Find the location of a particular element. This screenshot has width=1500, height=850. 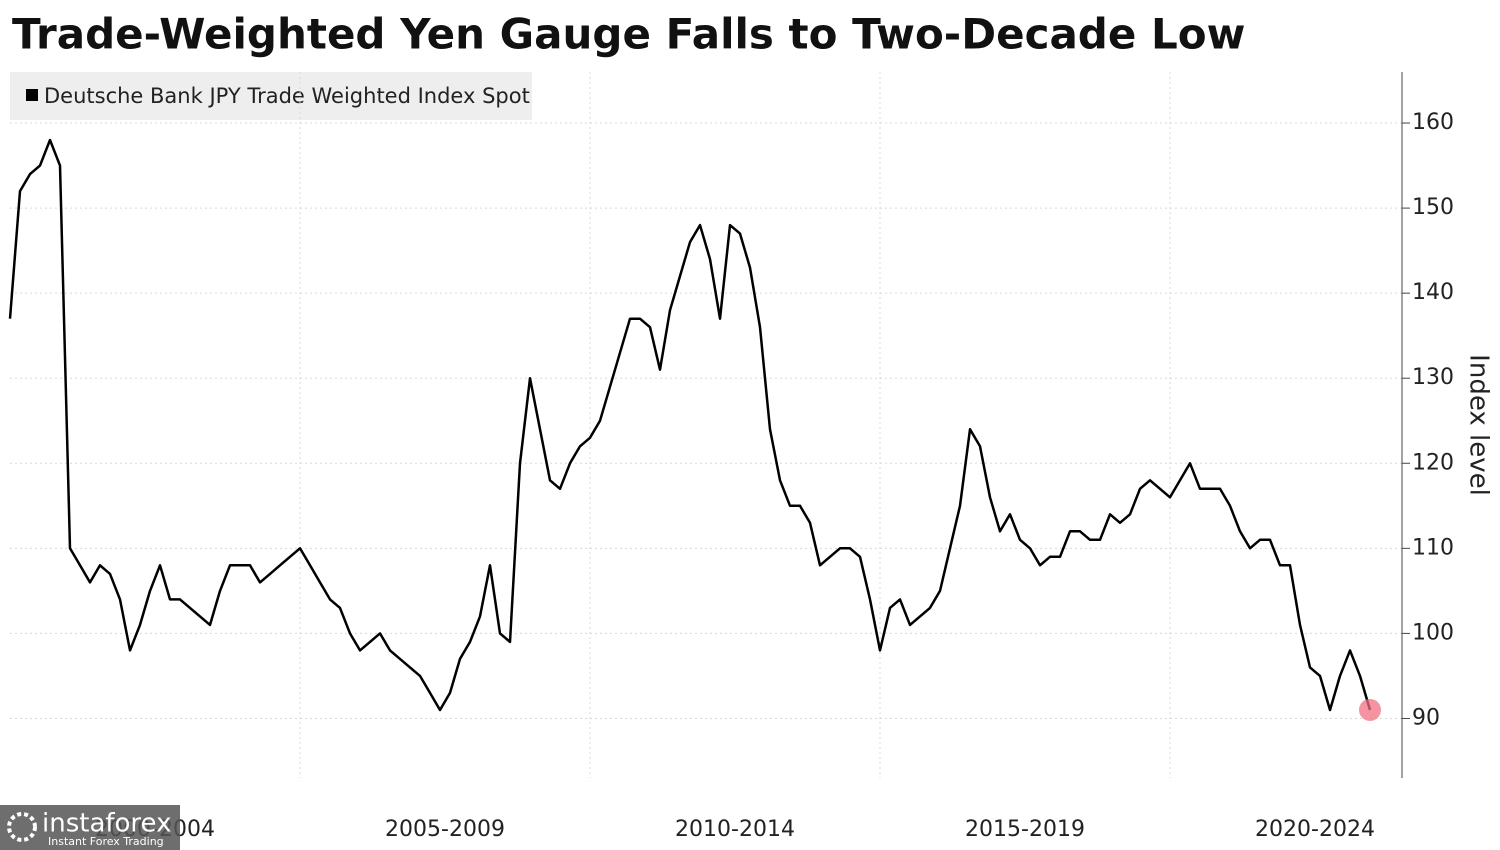

y-axis-title: Index level is located at coordinates (1479, 425).